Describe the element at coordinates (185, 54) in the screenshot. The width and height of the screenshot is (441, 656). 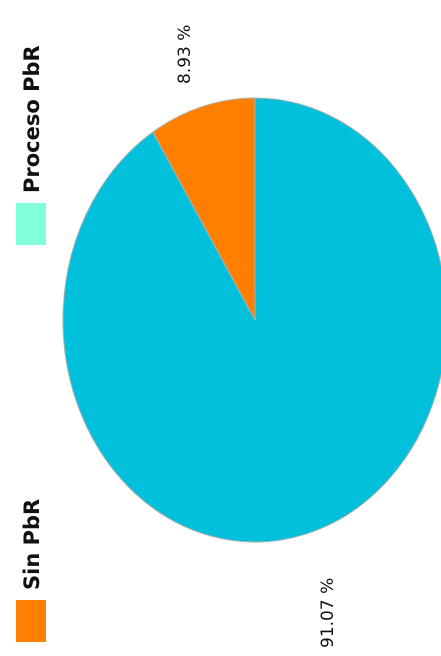
I see `data-label-proceso-pbr: 8.93 %` at that location.